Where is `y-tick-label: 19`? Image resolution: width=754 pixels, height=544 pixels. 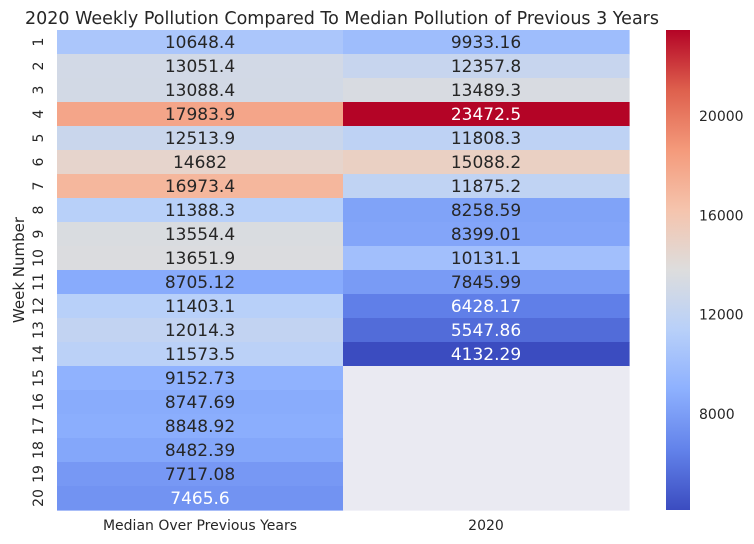
y-tick-label: 19 is located at coordinates (39, 474).